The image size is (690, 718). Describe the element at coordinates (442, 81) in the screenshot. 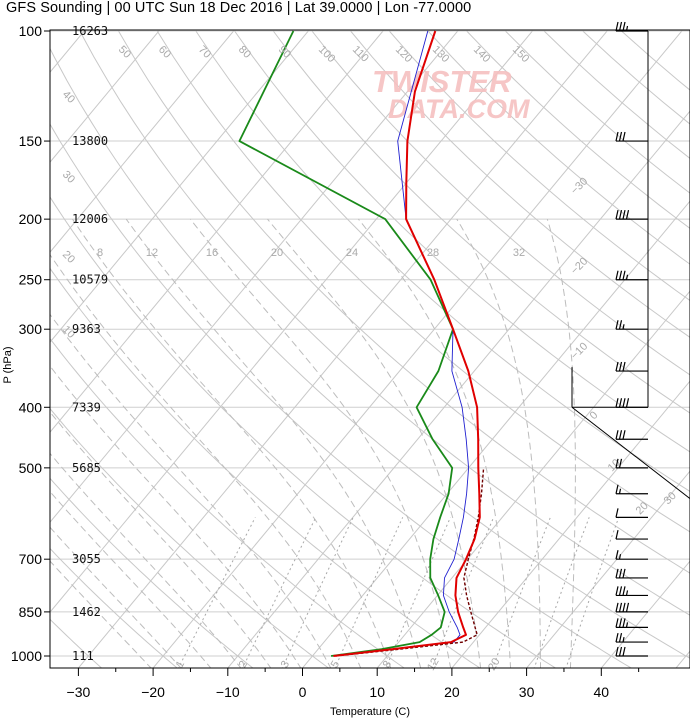

I see `watermark-line1: TWISTER` at that location.